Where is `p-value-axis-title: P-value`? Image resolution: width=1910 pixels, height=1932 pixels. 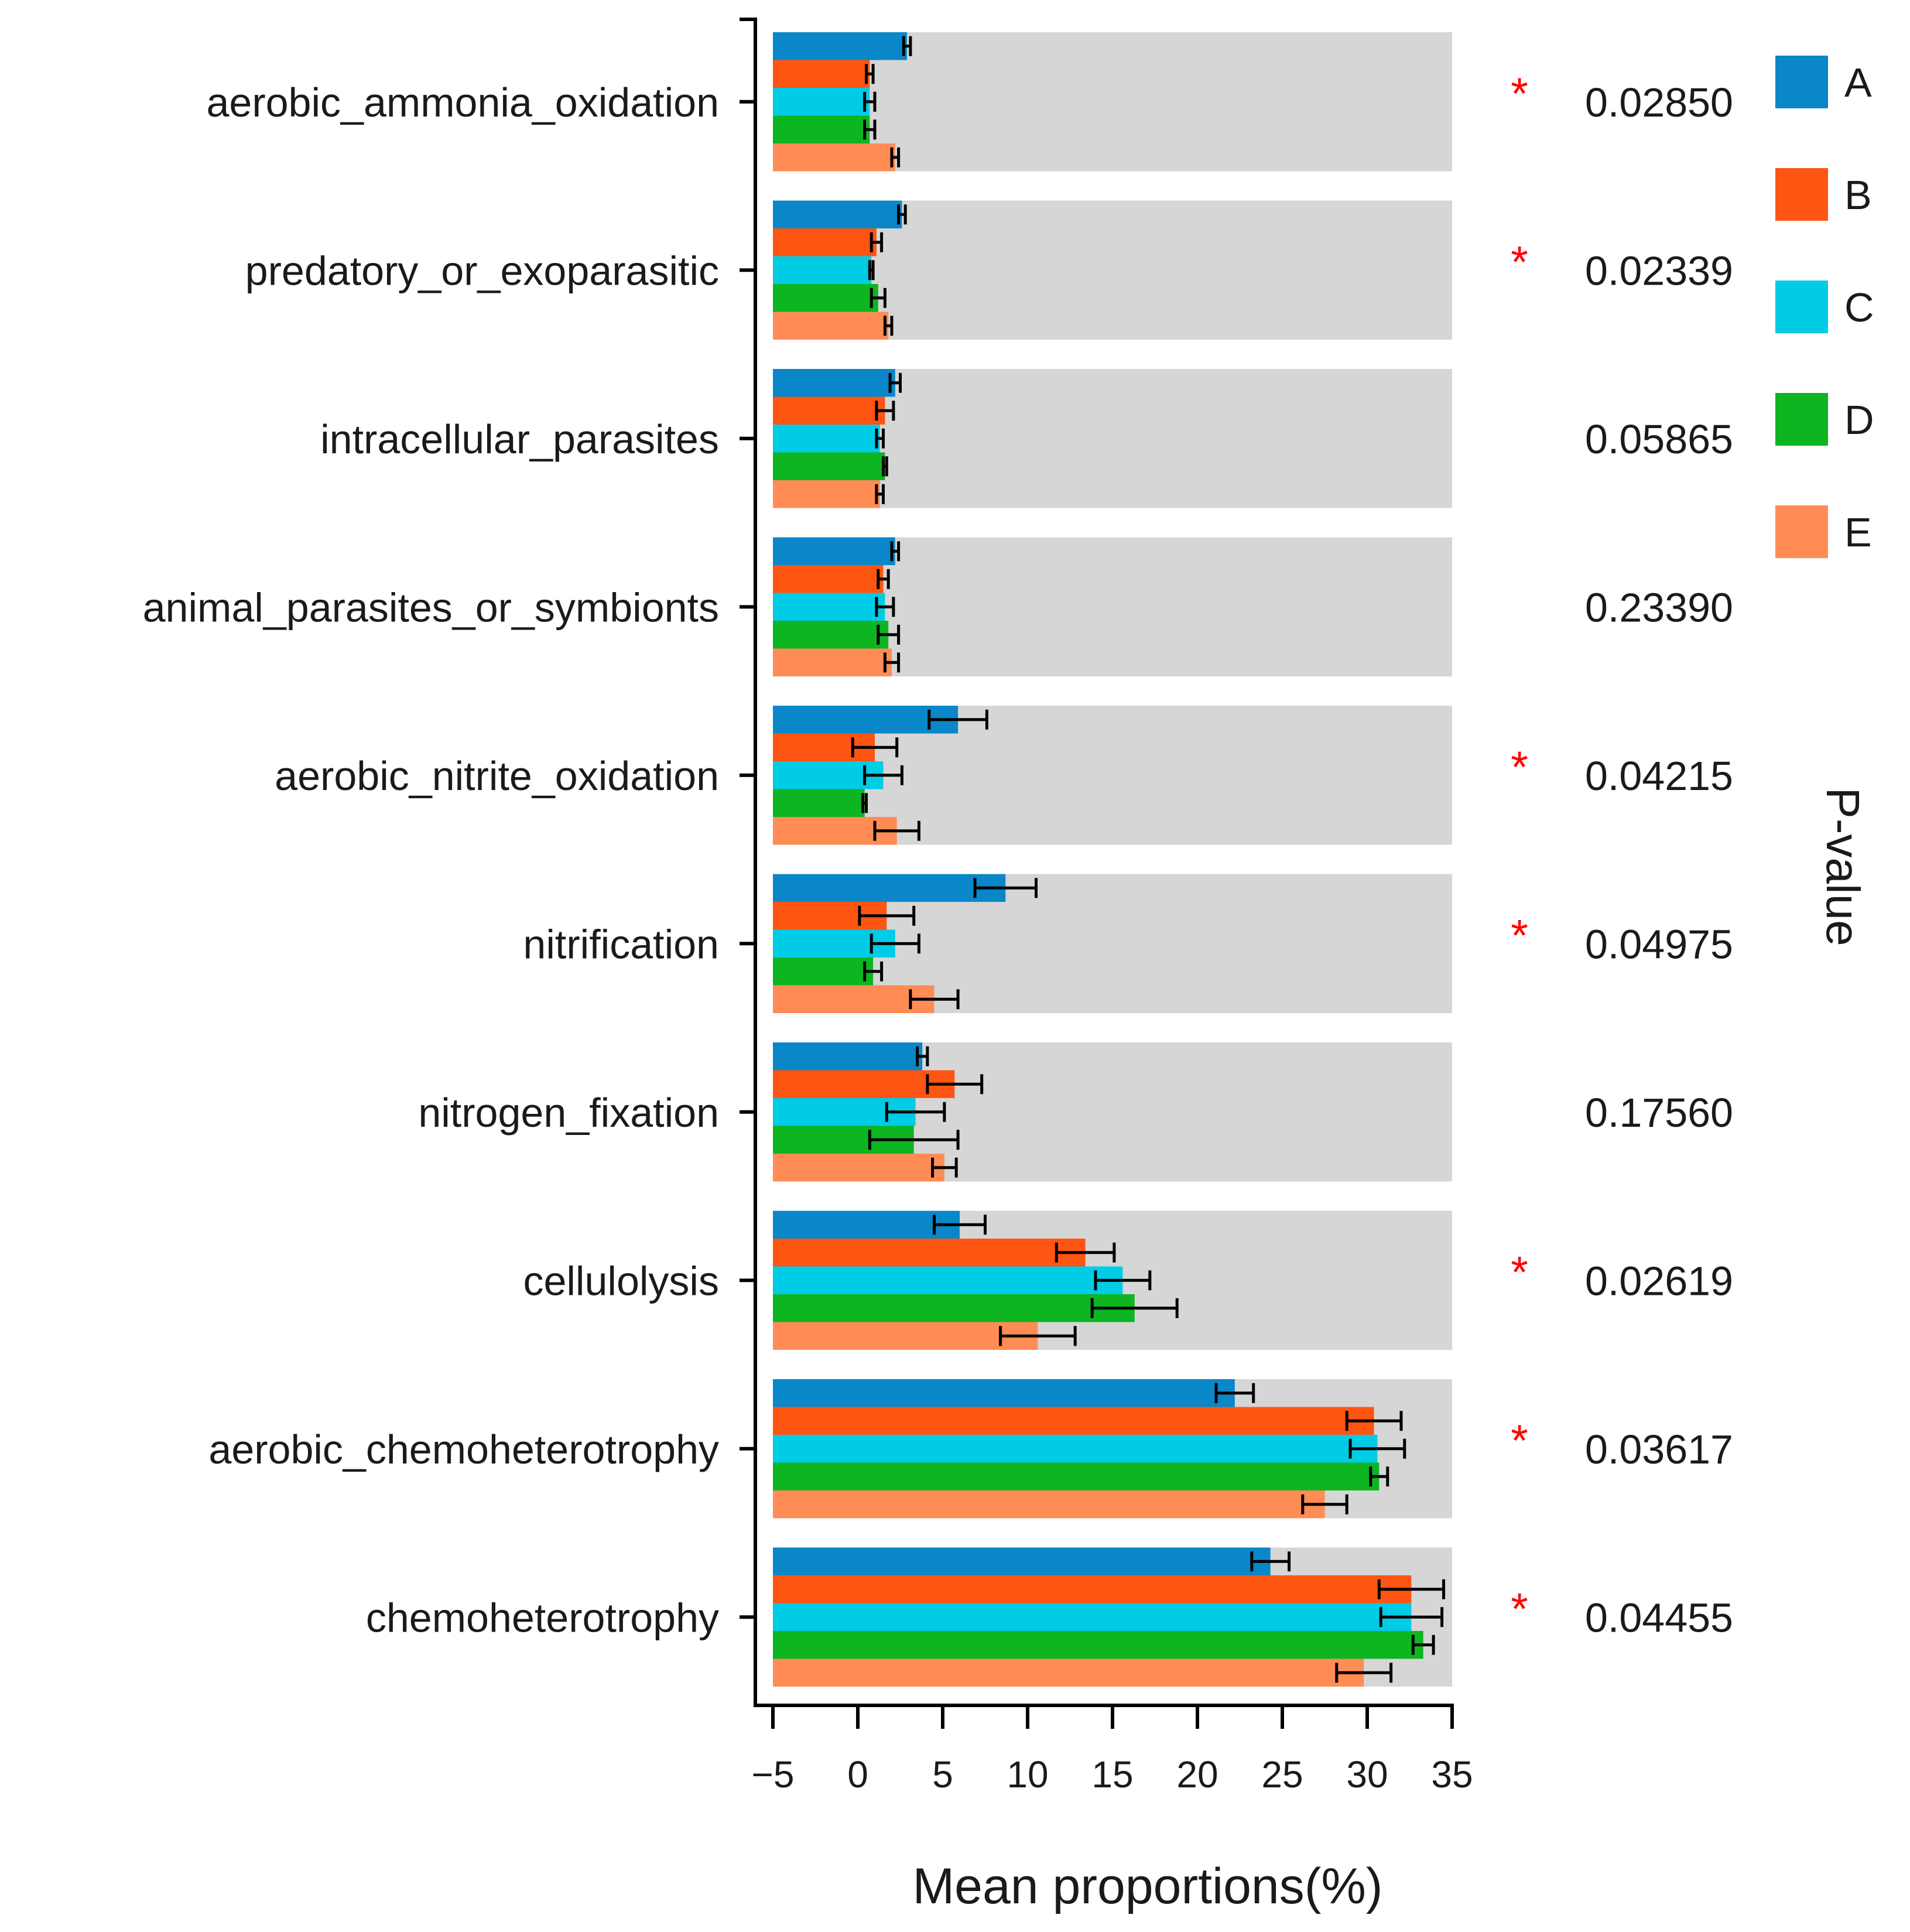 p-value-axis-title: P-value is located at coordinates (1843, 866).